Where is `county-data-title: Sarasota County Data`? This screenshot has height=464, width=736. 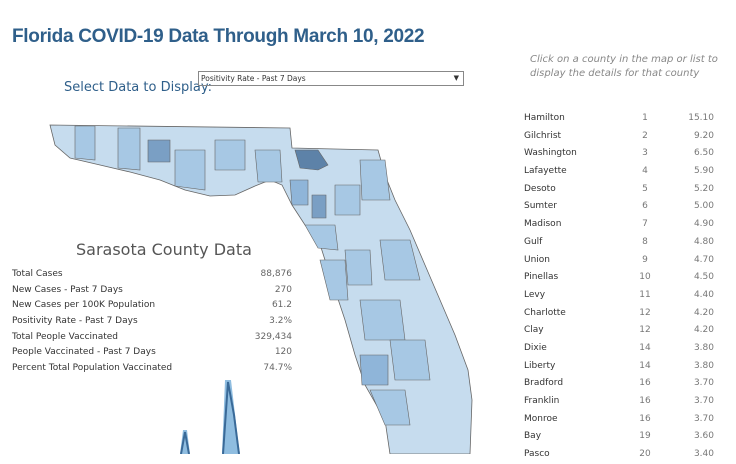
county-data-title: Sarasota County Data is located at coordinates (164, 249).